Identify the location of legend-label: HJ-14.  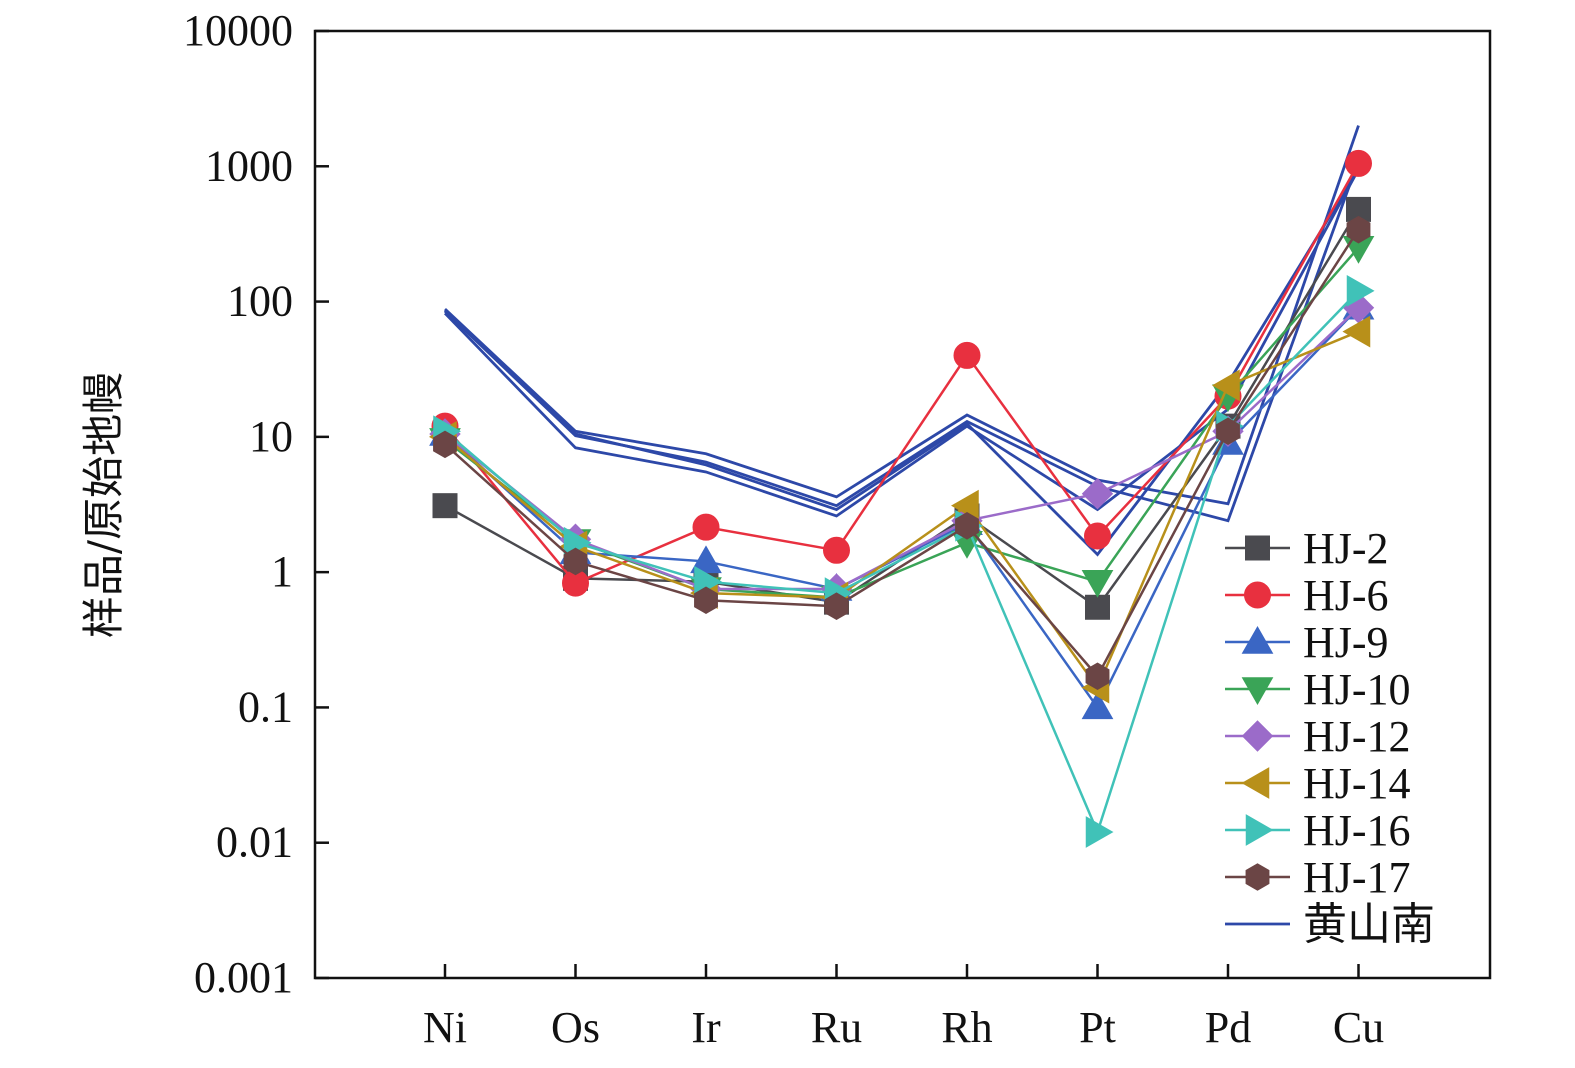
(1357, 783).